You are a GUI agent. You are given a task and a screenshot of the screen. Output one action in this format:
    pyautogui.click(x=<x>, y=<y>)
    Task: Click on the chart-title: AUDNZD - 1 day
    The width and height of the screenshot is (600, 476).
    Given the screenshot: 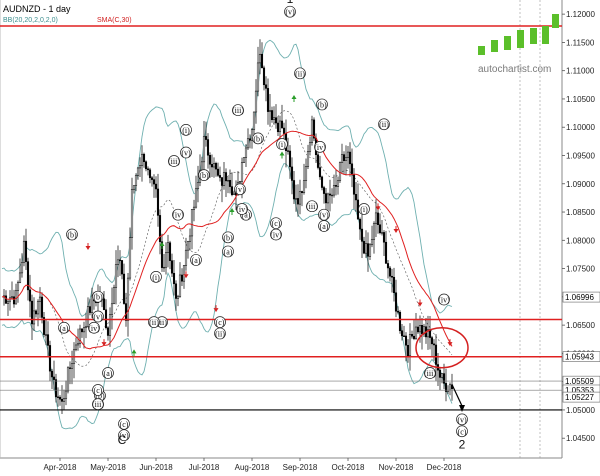 What is the action you would take?
    pyautogui.click(x=37, y=9)
    